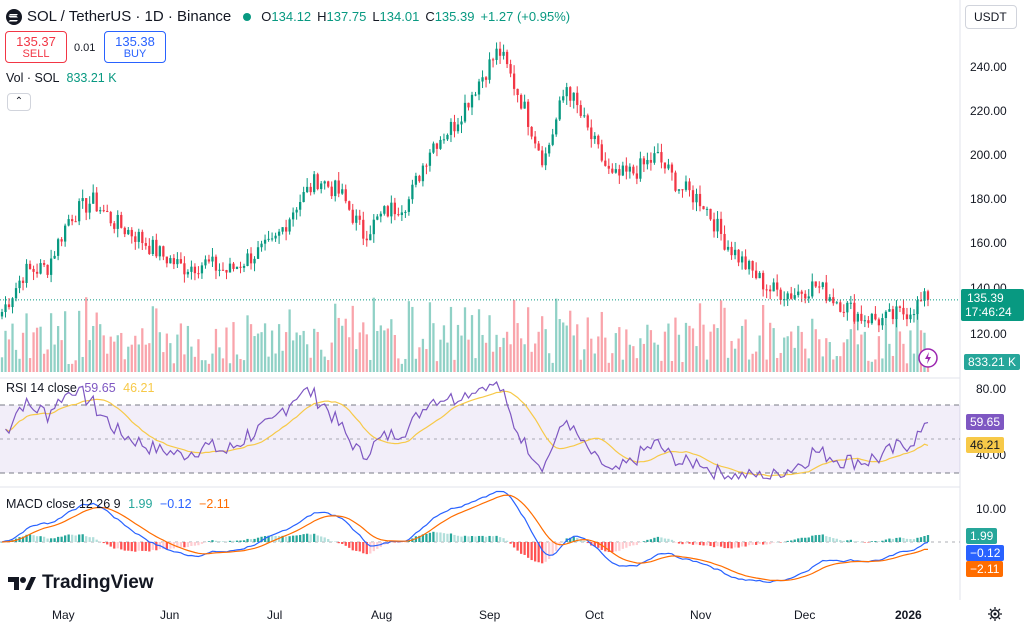 This screenshot has height=623, width=1024. What do you see at coordinates (100, 388) in the screenshot?
I see `rsi-legend-value: 59.65` at bounding box center [100, 388].